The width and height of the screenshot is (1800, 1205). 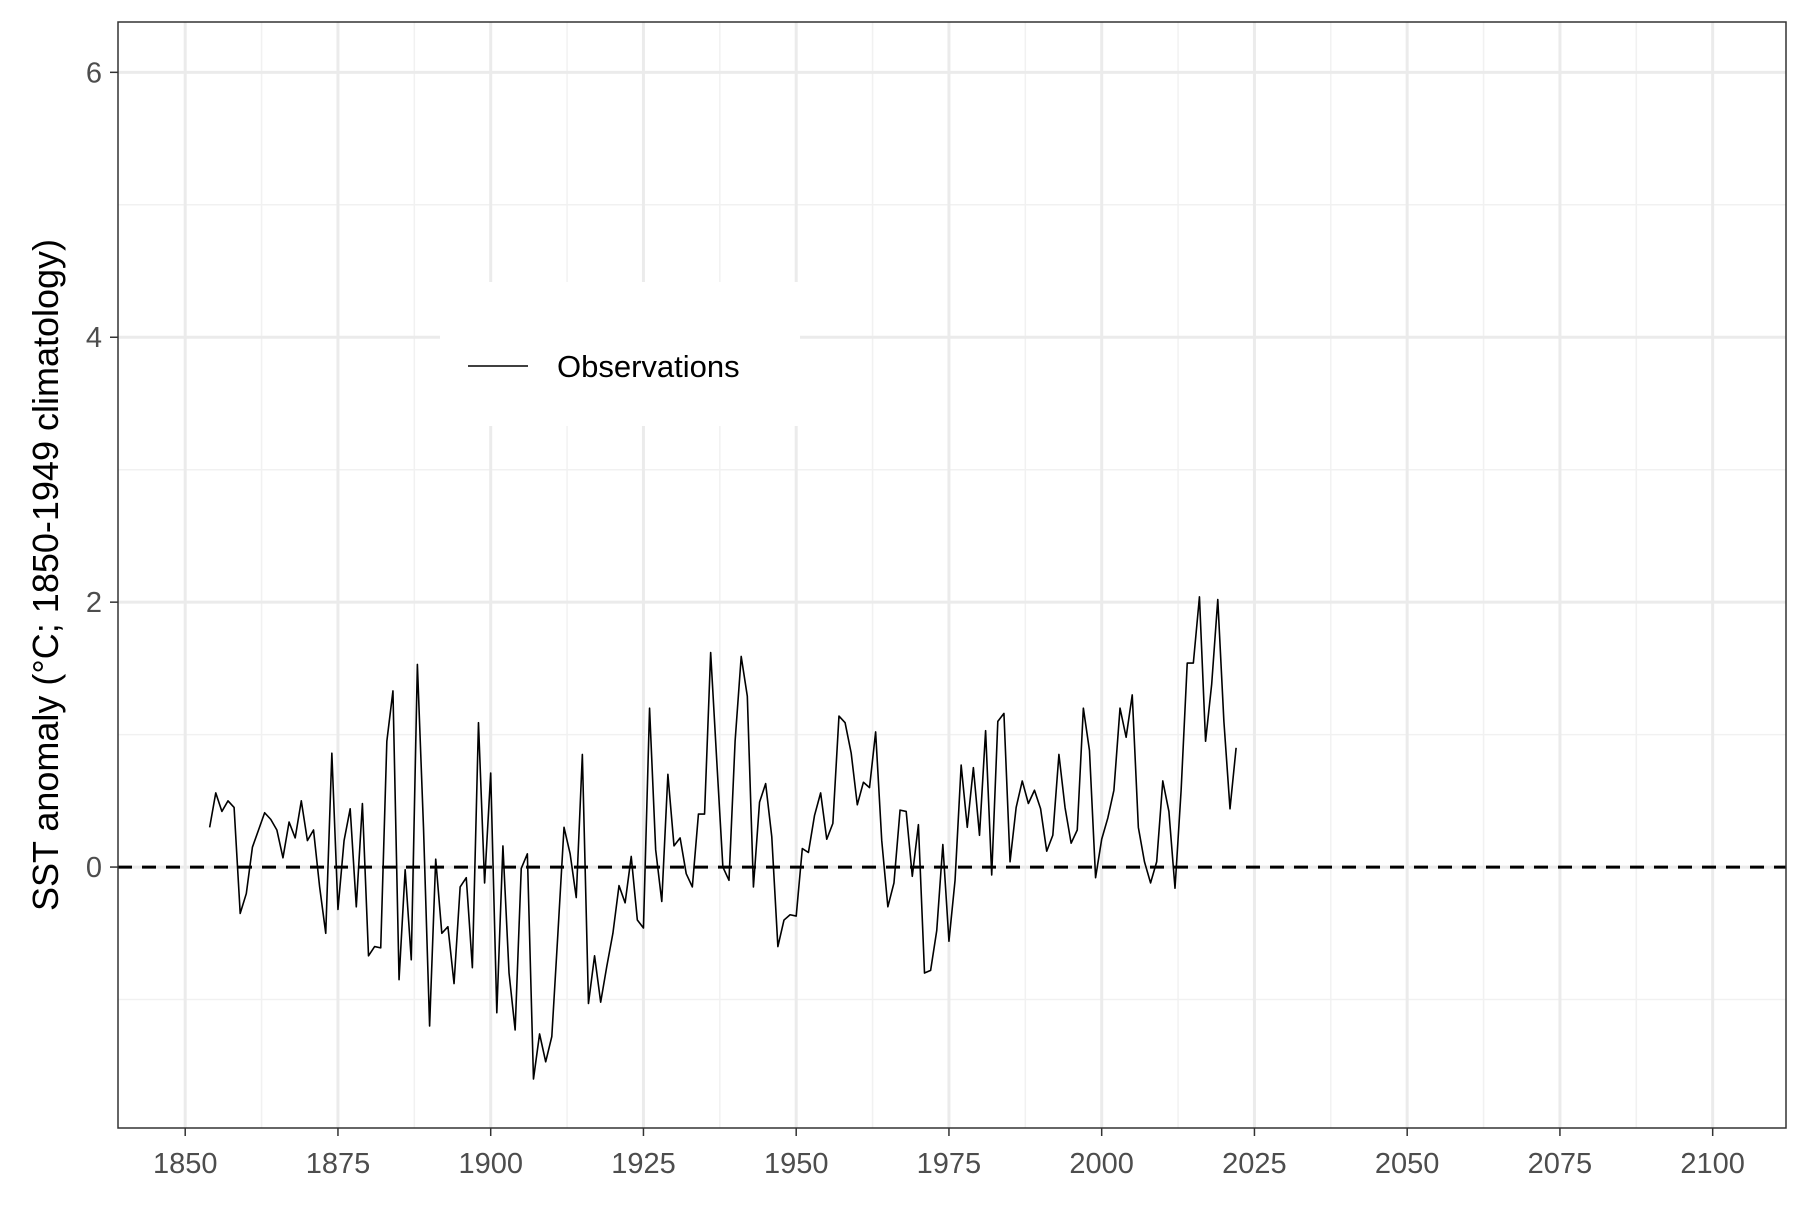 What do you see at coordinates (490, 1164) in the screenshot?
I see `x-tick-label: 1900` at bounding box center [490, 1164].